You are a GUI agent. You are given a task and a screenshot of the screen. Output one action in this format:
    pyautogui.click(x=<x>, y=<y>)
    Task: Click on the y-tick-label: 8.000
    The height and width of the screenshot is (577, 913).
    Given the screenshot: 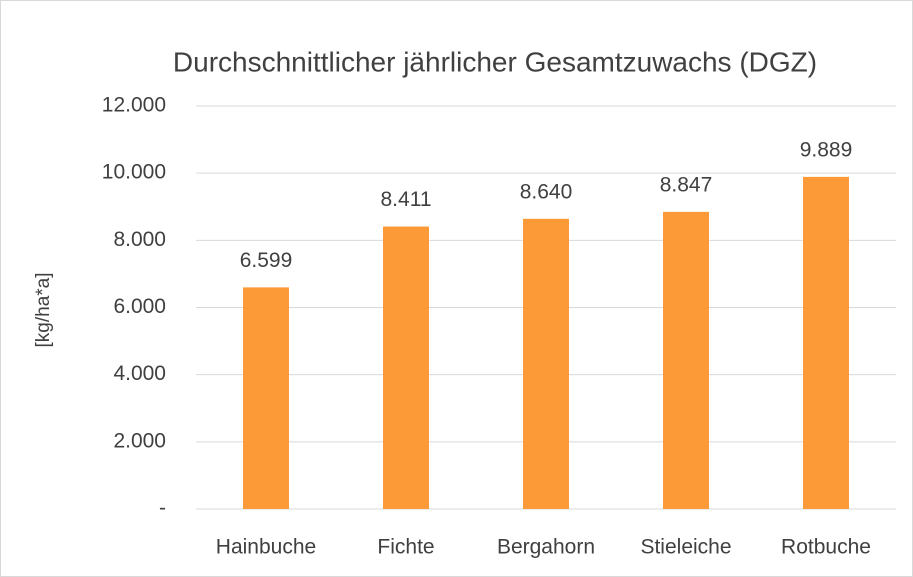 What is the action you would take?
    pyautogui.click(x=139, y=239)
    